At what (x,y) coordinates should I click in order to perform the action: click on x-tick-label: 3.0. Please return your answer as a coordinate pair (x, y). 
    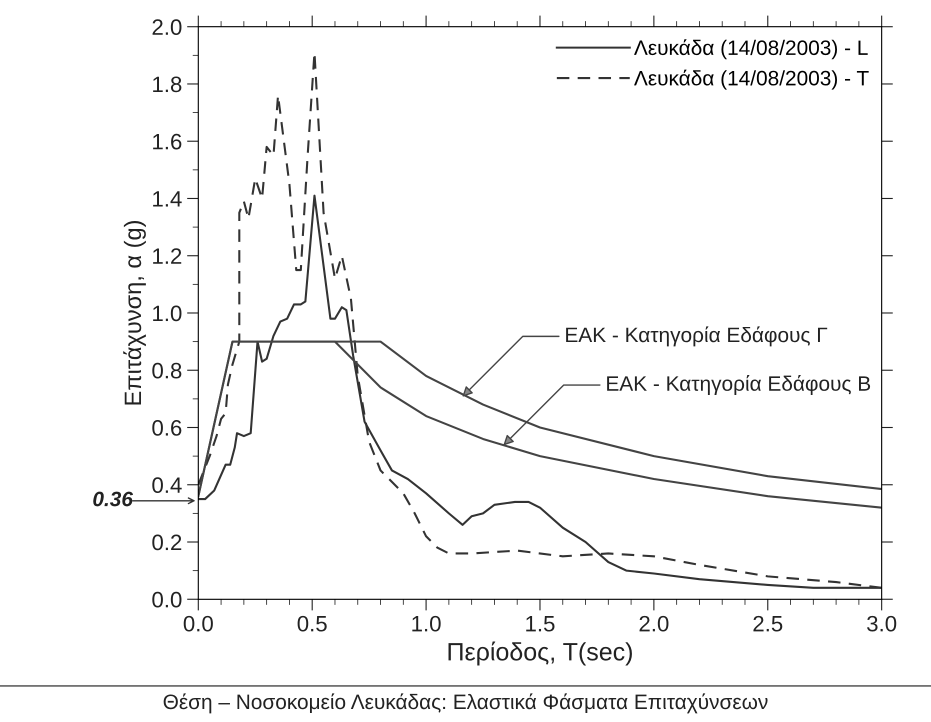
    Looking at the image, I should click on (881, 624).